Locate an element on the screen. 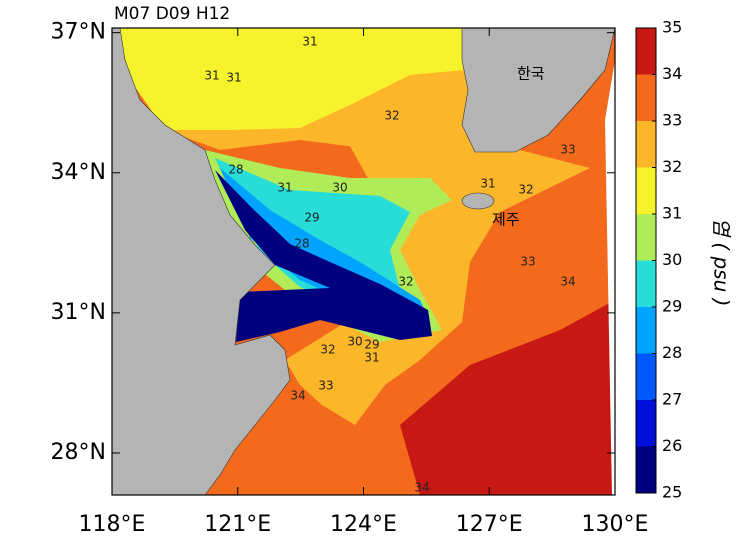 The width and height of the screenshot is (748, 555). x-tick-label: 130°E is located at coordinates (615, 524).